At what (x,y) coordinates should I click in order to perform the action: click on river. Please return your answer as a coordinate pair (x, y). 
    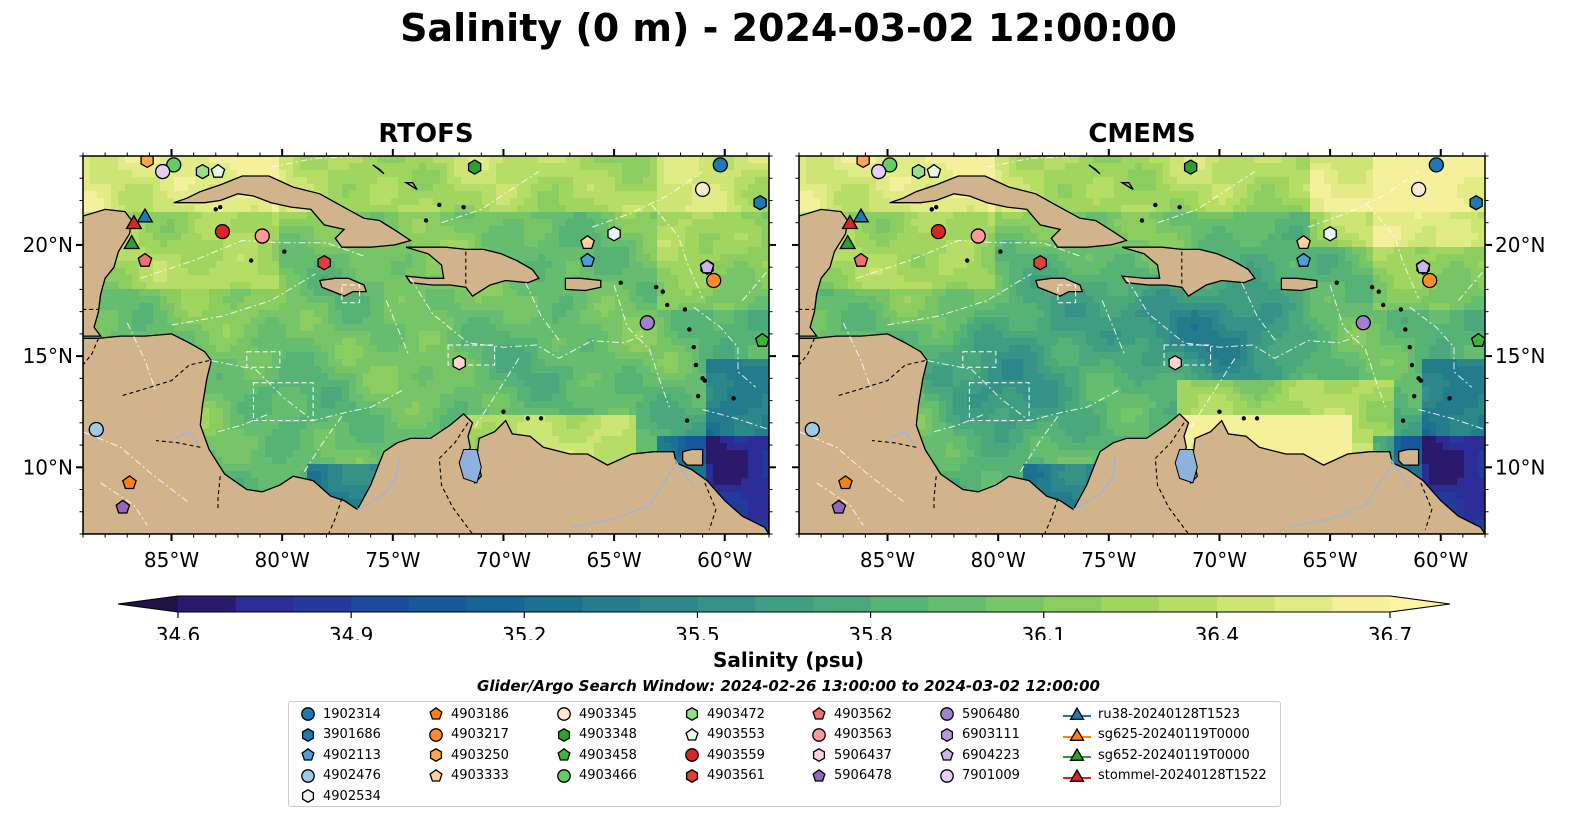
    Looking at the image, I should click on (1095, 483).